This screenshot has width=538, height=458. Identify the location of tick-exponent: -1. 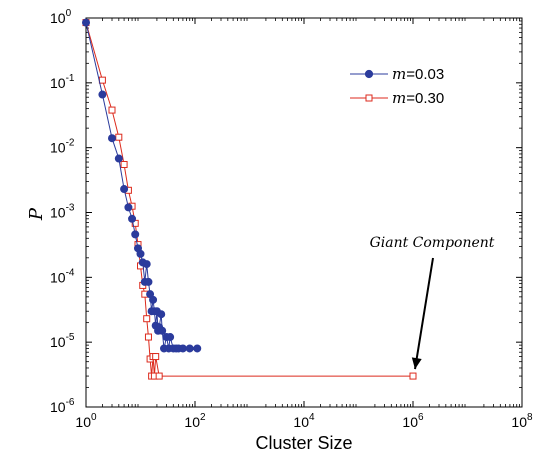
(70, 78).